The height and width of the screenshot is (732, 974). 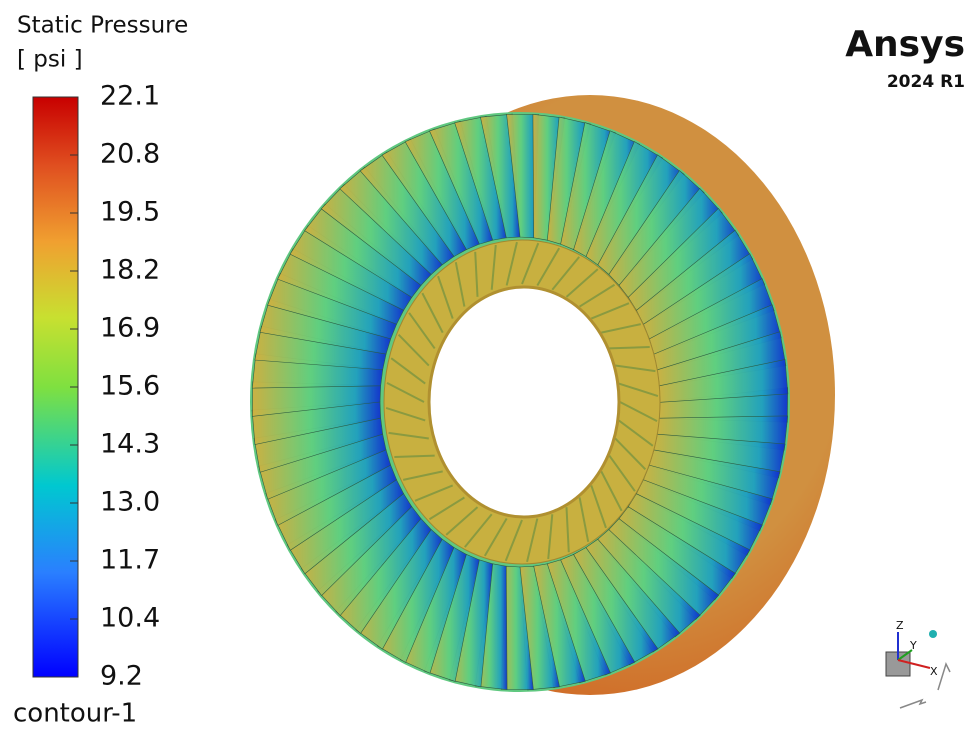 I want to click on brand-name: Ansys, so click(x=905, y=44).